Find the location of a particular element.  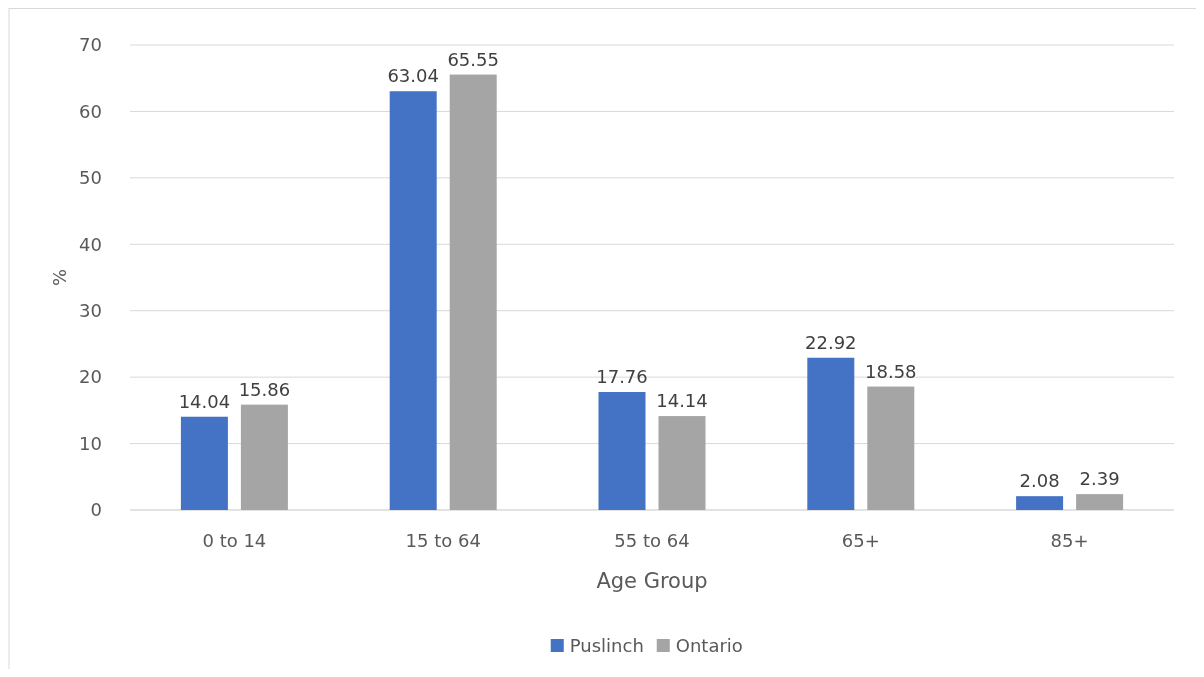

data-label: 17.76 is located at coordinates (622, 377).